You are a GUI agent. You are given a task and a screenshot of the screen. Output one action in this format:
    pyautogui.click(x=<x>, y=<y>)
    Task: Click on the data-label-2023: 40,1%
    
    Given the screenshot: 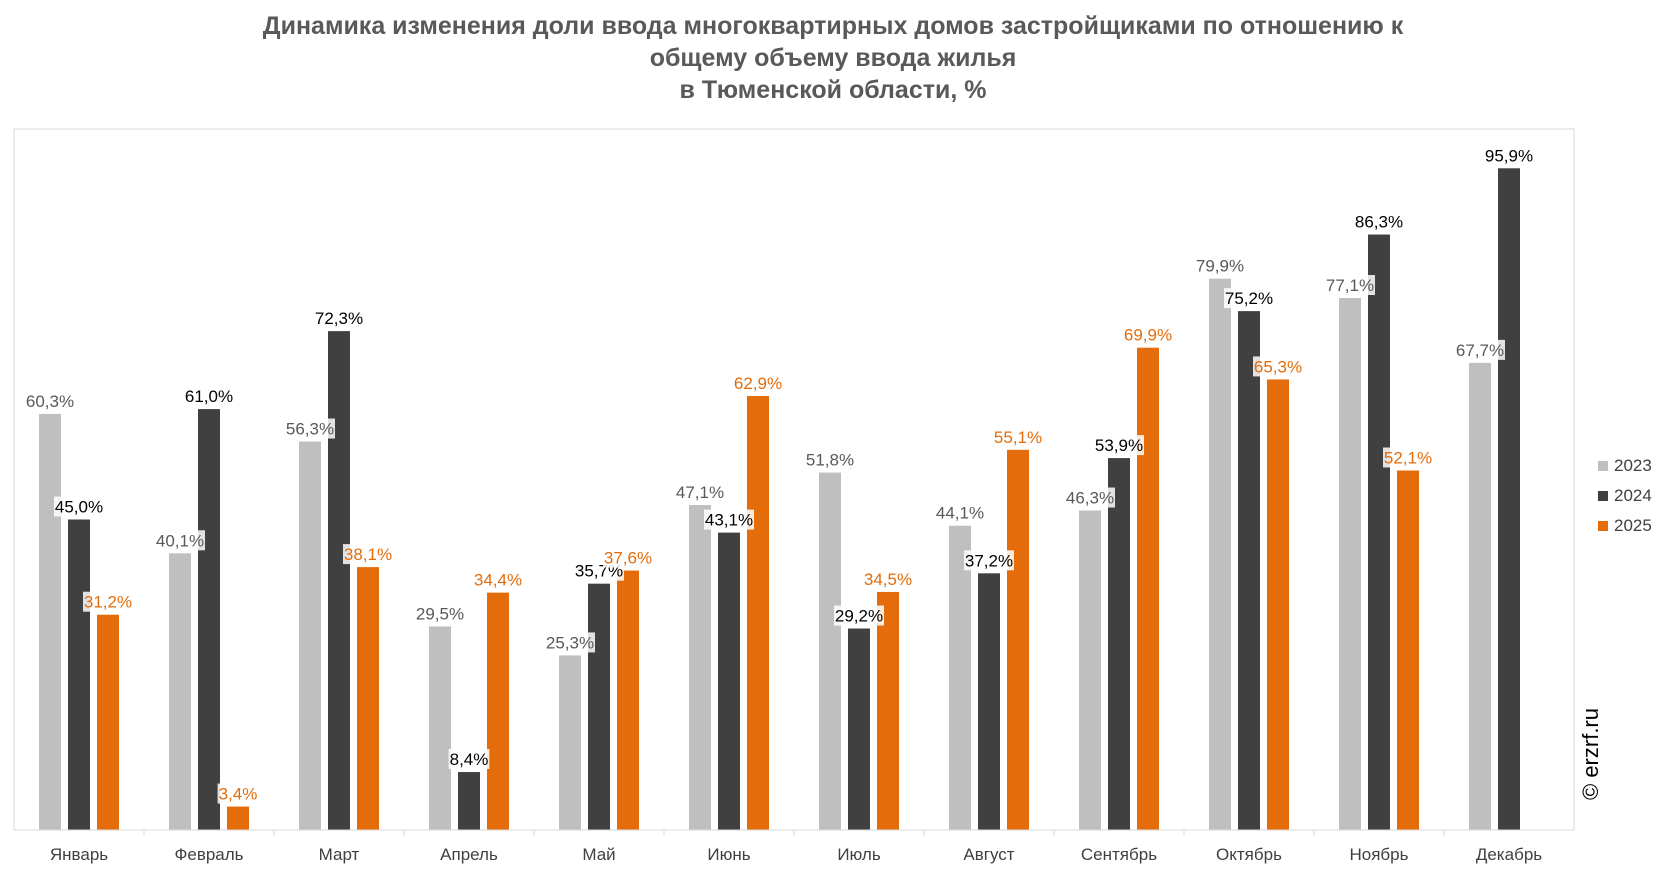 What is the action you would take?
    pyautogui.click(x=180, y=540)
    